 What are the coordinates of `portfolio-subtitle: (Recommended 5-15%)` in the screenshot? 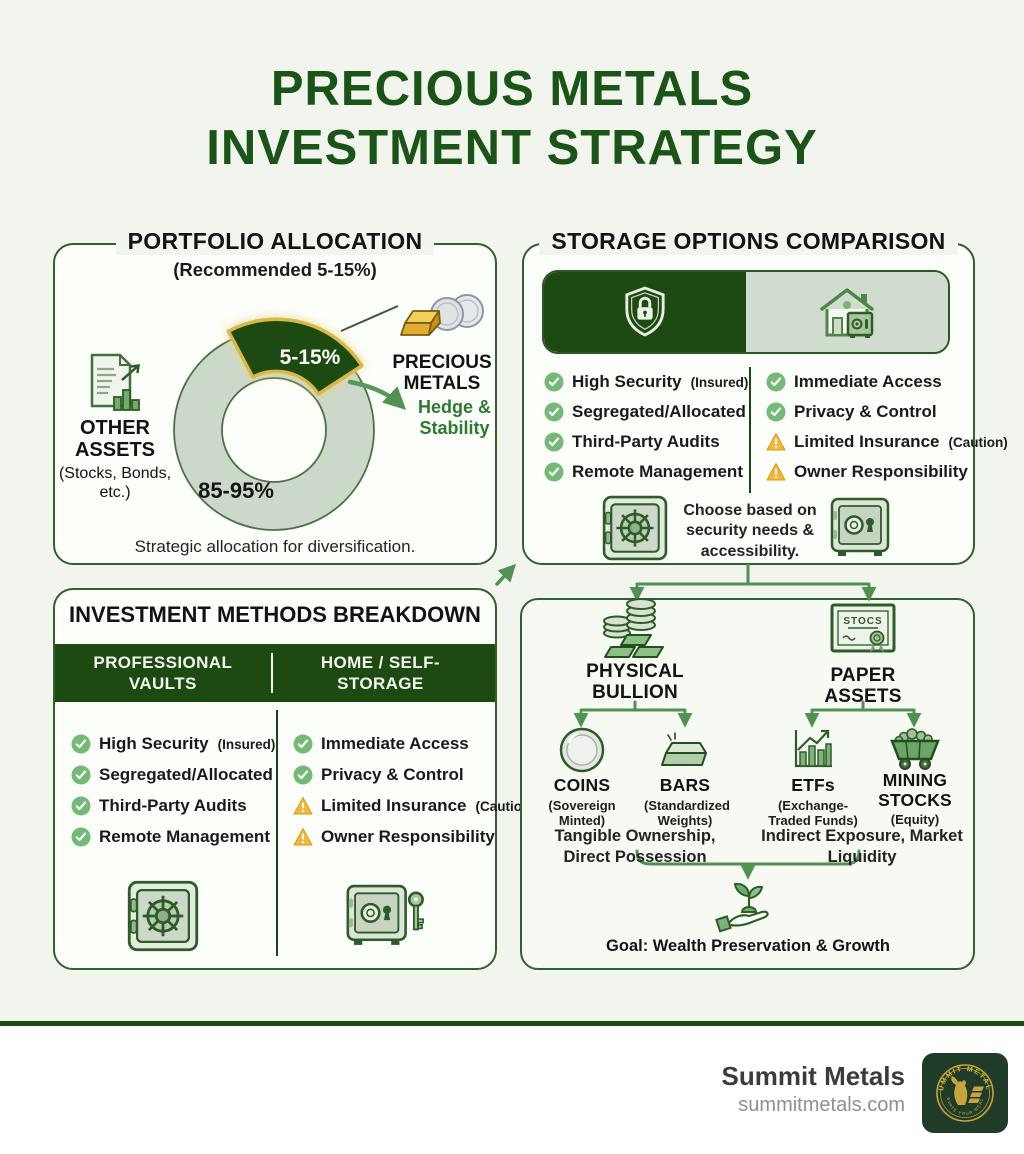 It's located at (275, 269).